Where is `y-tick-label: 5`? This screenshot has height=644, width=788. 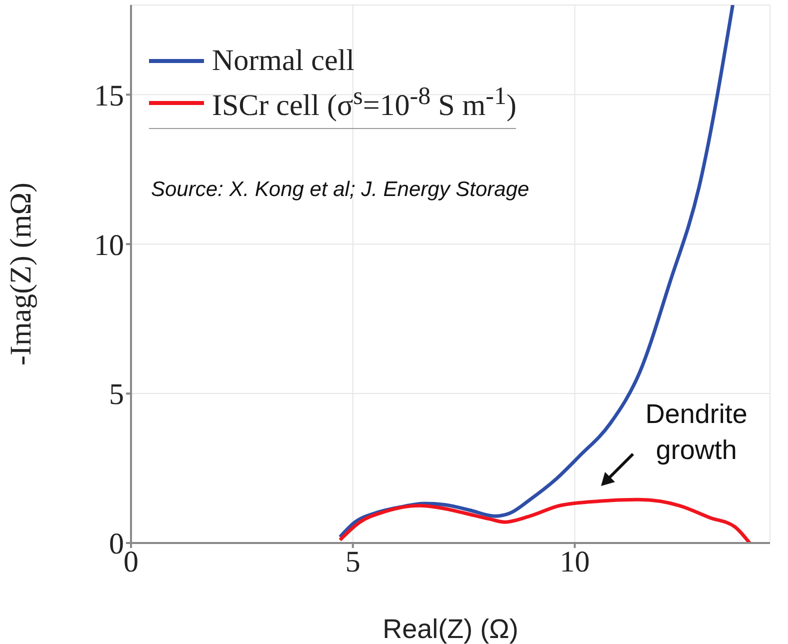
y-tick-label: 5 is located at coordinates (116, 395).